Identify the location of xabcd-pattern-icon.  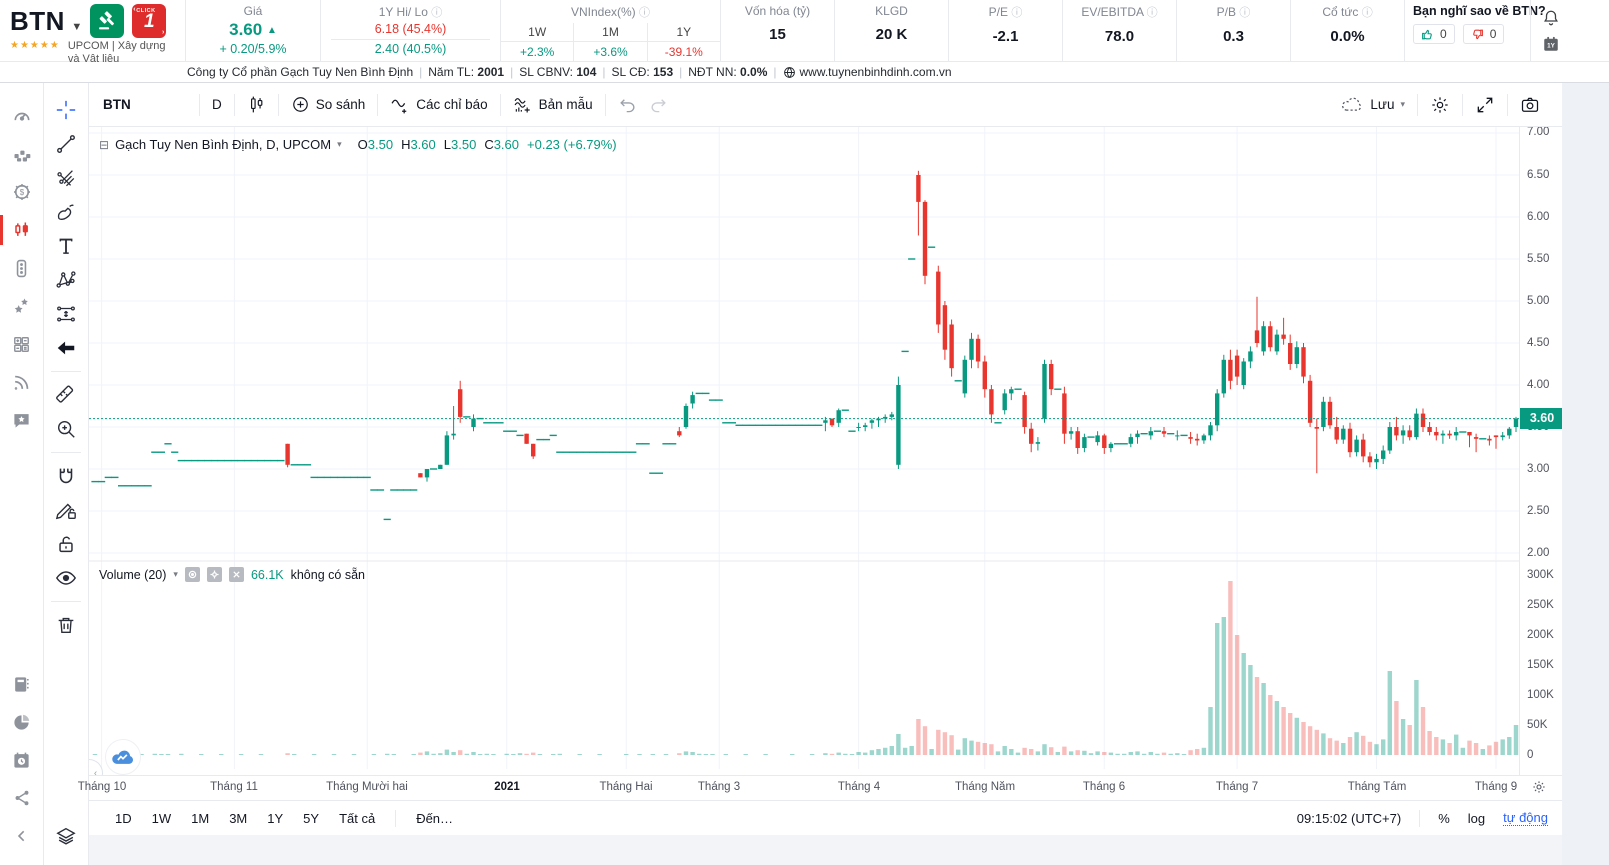
(66, 279).